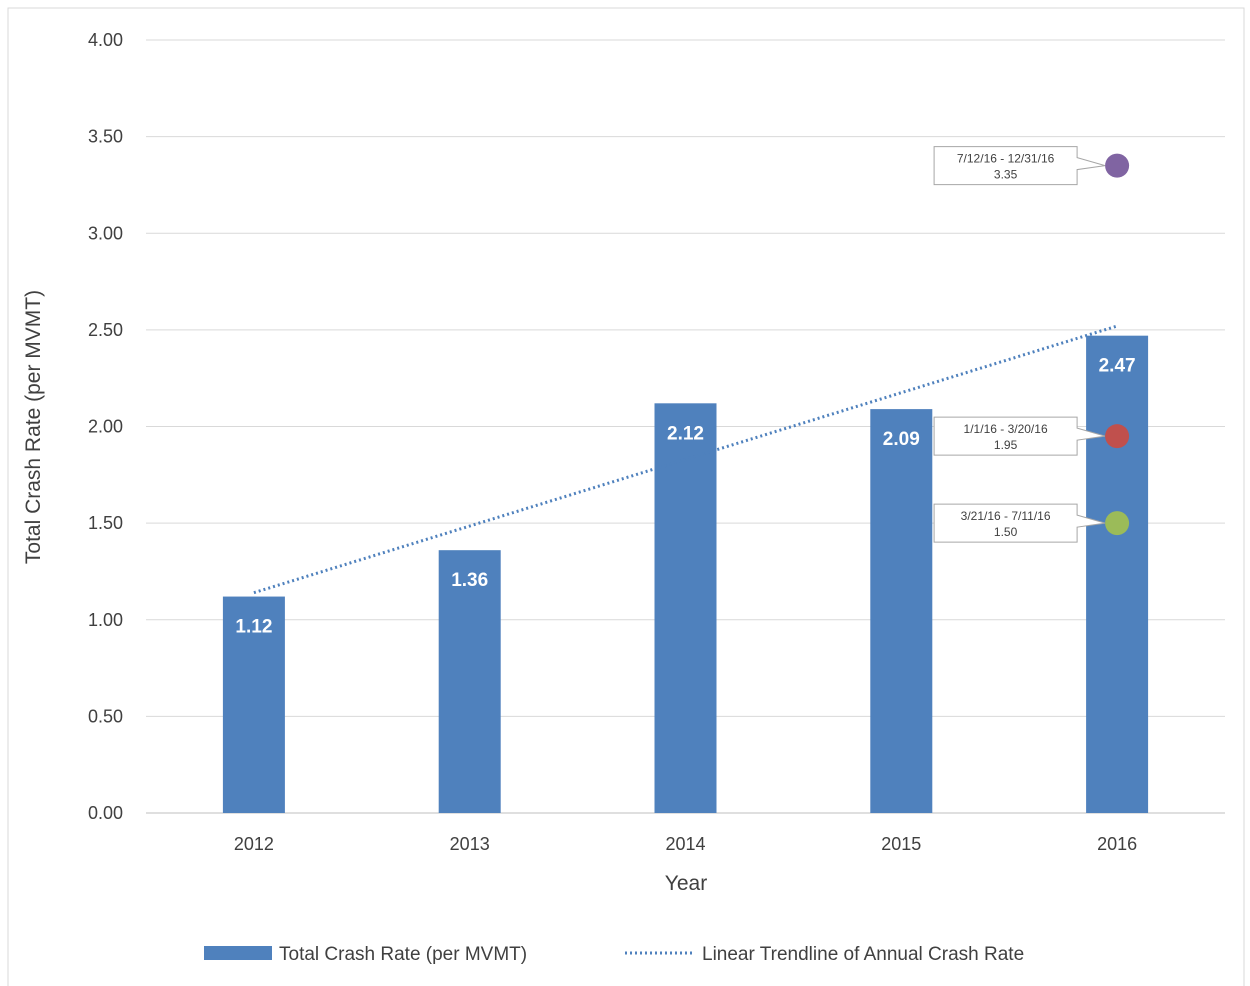 The width and height of the screenshot is (1250, 986). Describe the element at coordinates (105, 427) in the screenshot. I see `y-tick-label: 2.00` at that location.